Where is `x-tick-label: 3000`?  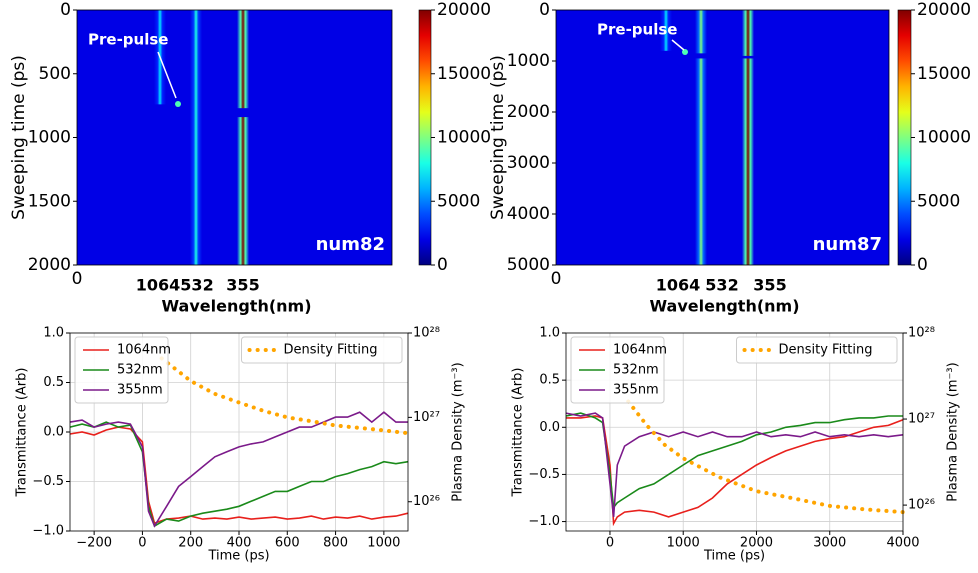
x-tick-label: 3000 is located at coordinates (829, 543).